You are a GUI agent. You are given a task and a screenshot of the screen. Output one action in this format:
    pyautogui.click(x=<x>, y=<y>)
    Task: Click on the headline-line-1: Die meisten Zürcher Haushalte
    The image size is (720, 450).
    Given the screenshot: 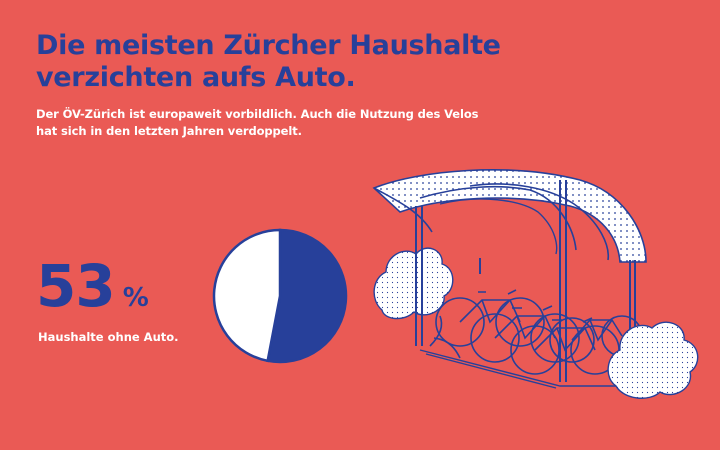 What is the action you would take?
    pyautogui.click(x=268, y=45)
    